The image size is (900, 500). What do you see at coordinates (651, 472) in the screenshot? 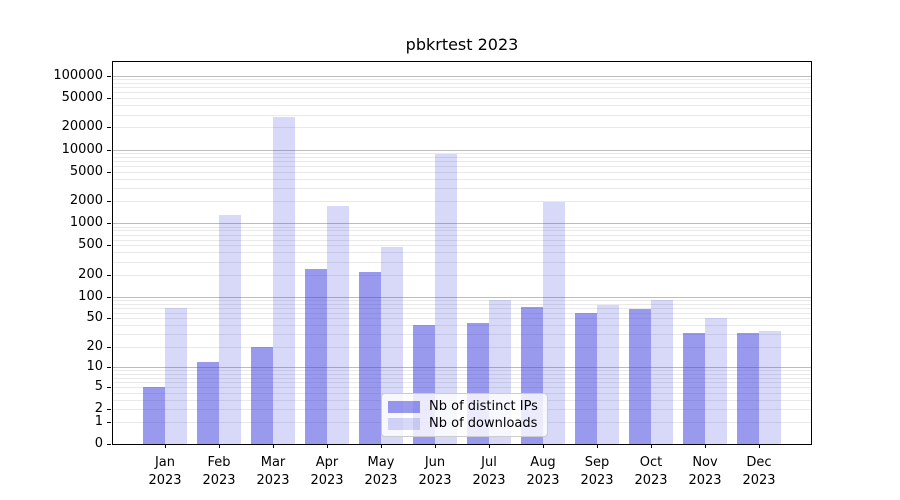
I see `x-tick-label-oct: Oct 2023` at bounding box center [651, 472].